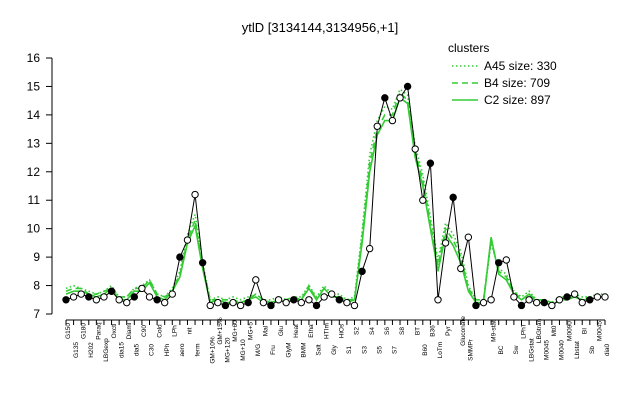 The height and width of the screenshot is (400, 640). What do you see at coordinates (372, 331) in the screenshot?
I see `x-tick-label: S4` at bounding box center [372, 331].